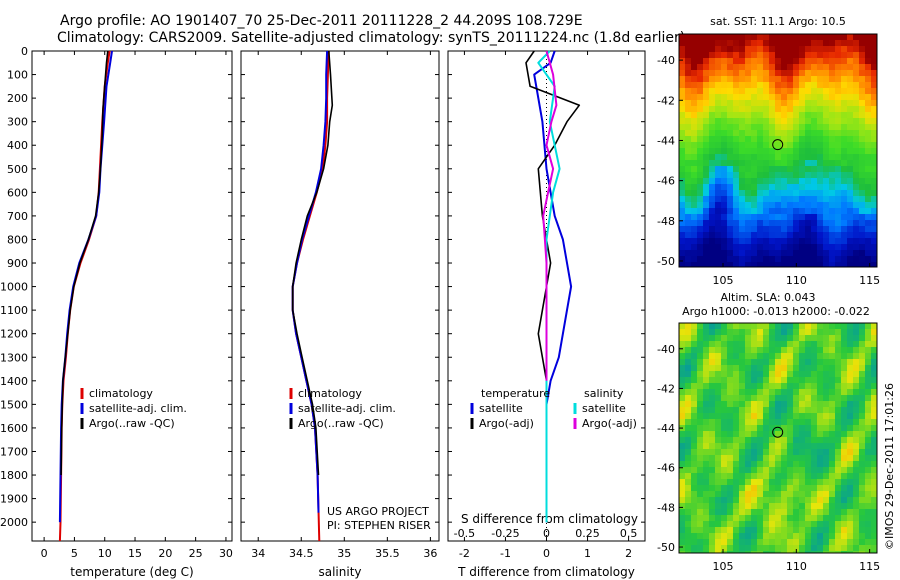 The height and width of the screenshot is (580, 900). Describe the element at coordinates (666, 547) in the screenshot. I see `map-y-tick-label: -50` at that location.